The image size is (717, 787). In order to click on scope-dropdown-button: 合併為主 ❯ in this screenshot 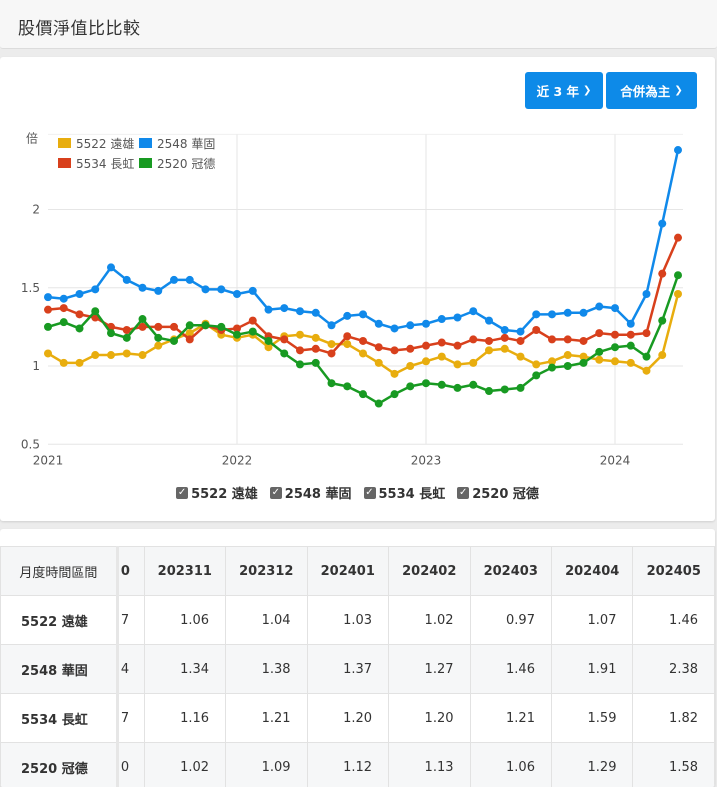, I will do `click(651, 90)`.